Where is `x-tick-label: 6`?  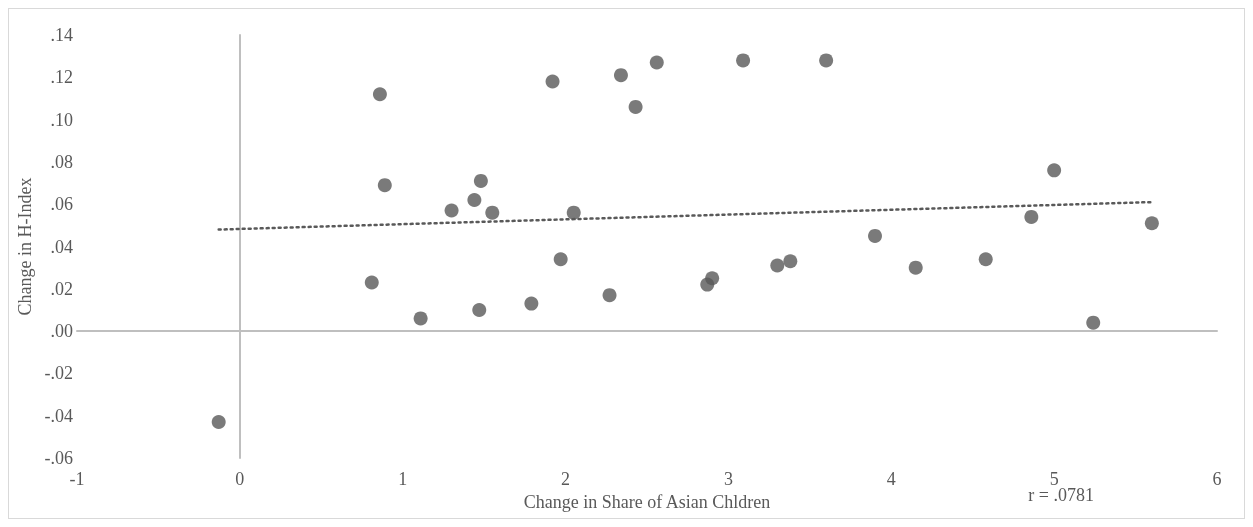
x-tick-label: 6 is located at coordinates (1217, 479).